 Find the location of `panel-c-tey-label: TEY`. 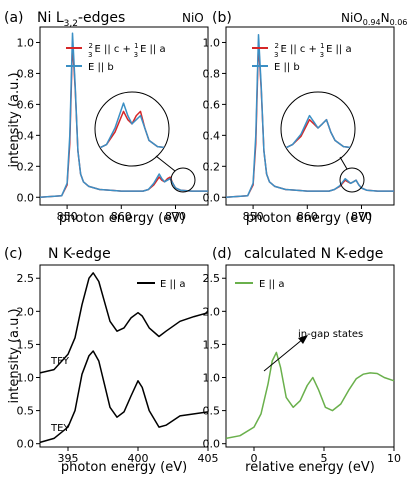

panel-c-tey-label: TEY is located at coordinates (60, 428).